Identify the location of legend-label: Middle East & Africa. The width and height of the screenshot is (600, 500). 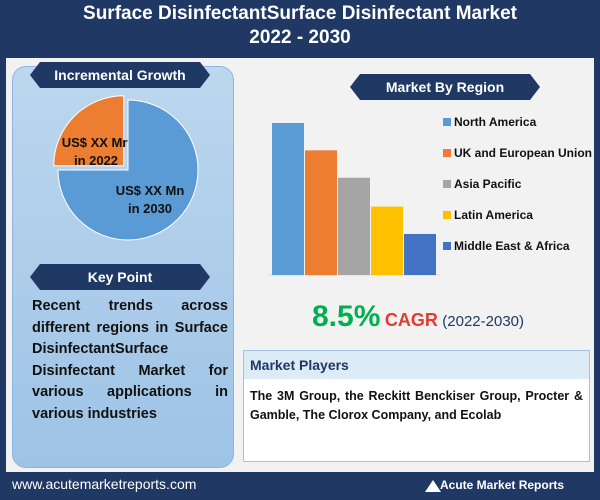
(512, 246).